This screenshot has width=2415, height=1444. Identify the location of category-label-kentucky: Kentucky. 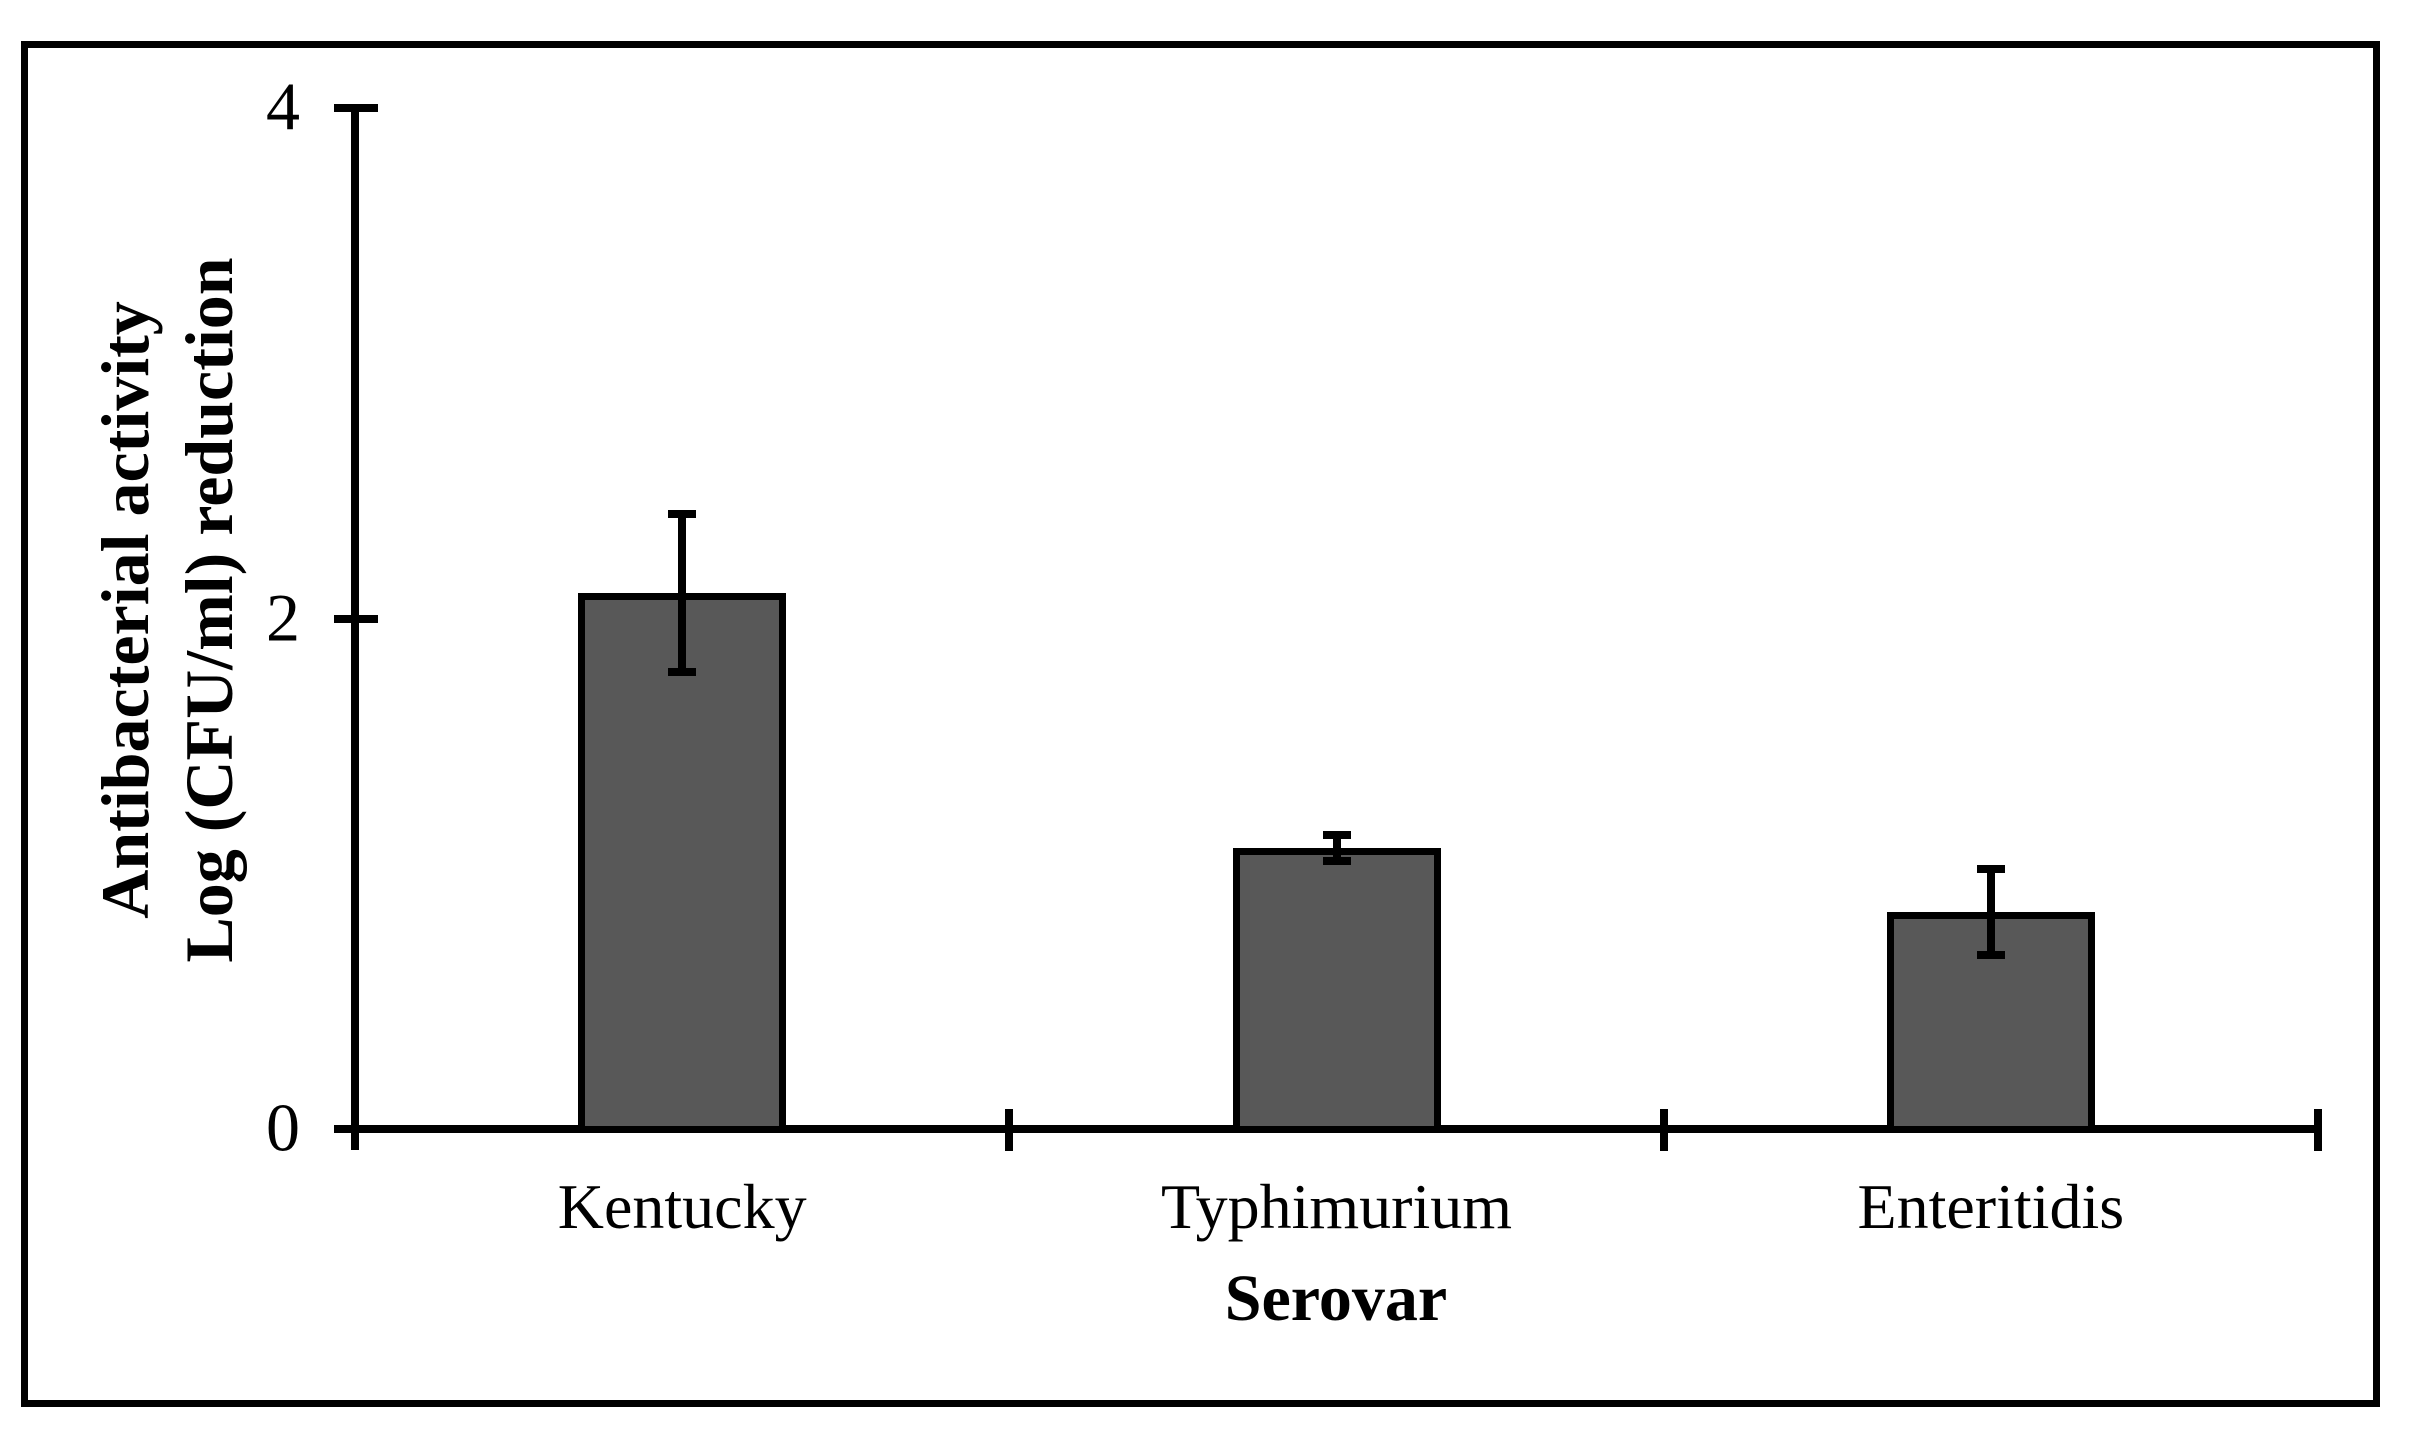
(682, 1206).